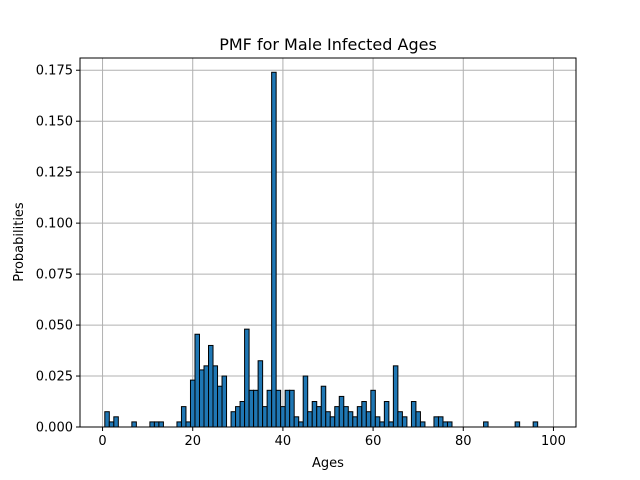 The image size is (640, 480). What do you see at coordinates (328, 463) in the screenshot?
I see `x-axis-label: Ages` at bounding box center [328, 463].